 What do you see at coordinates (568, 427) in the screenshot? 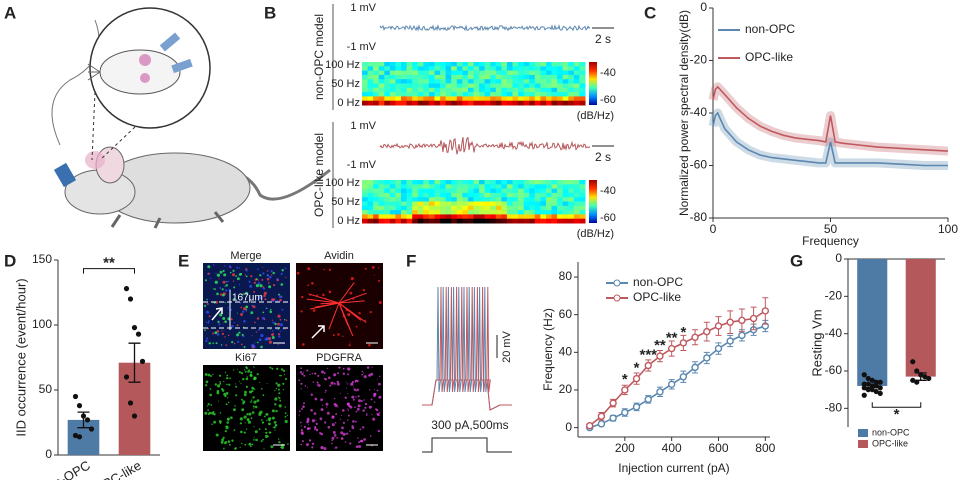
I see `y-tick-label: 0` at bounding box center [568, 427].